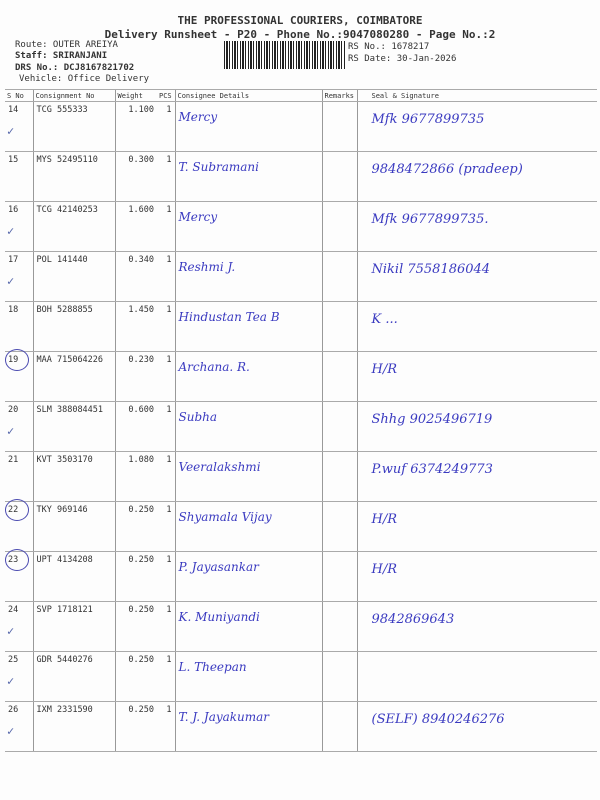 This screenshot has width=600, height=800. I want to click on signature: P.wuf 6374249773, so click(476, 476).